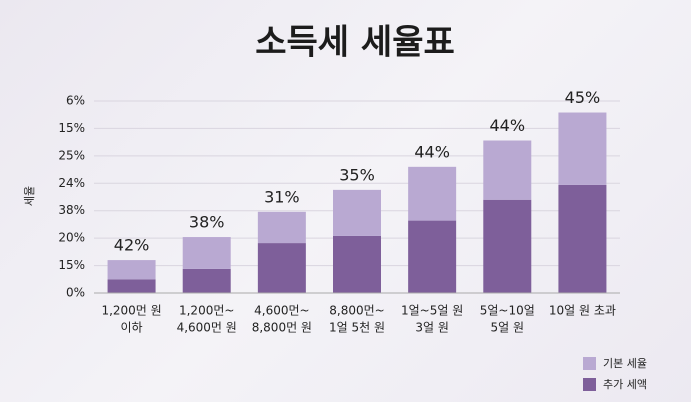  What do you see at coordinates (625, 363) in the screenshot?
I see `legend-label: 기본 세율` at bounding box center [625, 363].